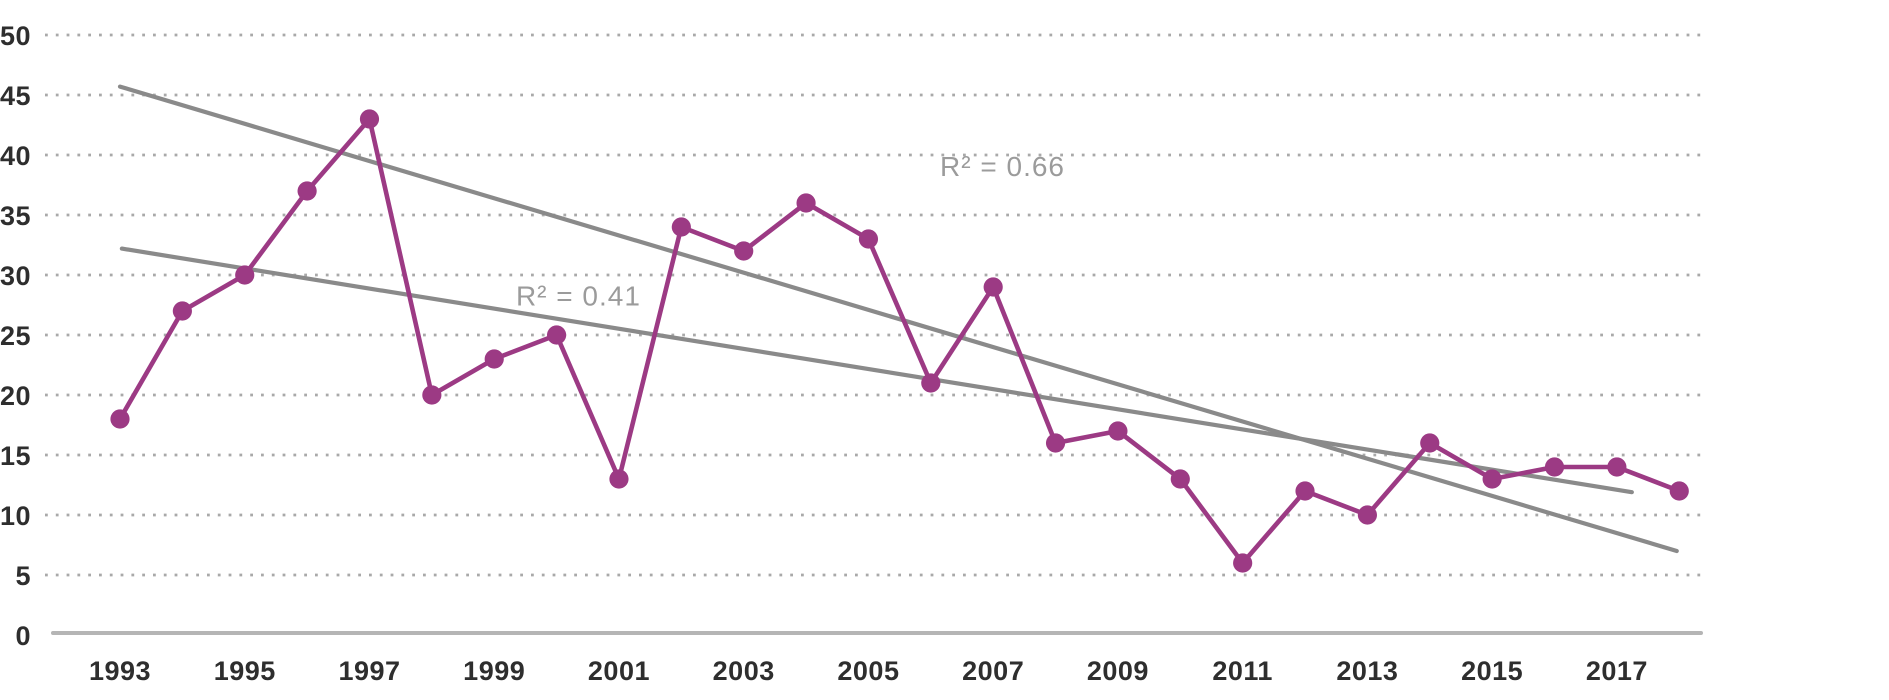 Image resolution: width=1889 pixels, height=700 pixels. I want to click on y-axis-tick-label: 50, so click(15, 36).